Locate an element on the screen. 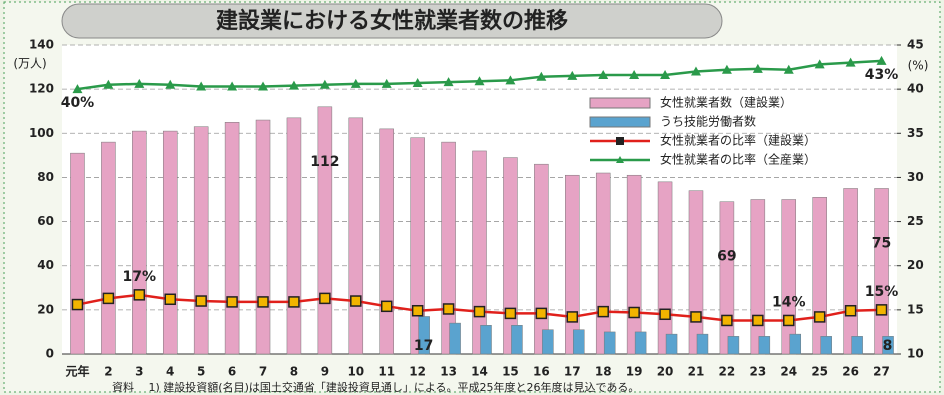 The height and width of the screenshot is (395, 944). y2-tick-label: 20 is located at coordinates (915, 265).